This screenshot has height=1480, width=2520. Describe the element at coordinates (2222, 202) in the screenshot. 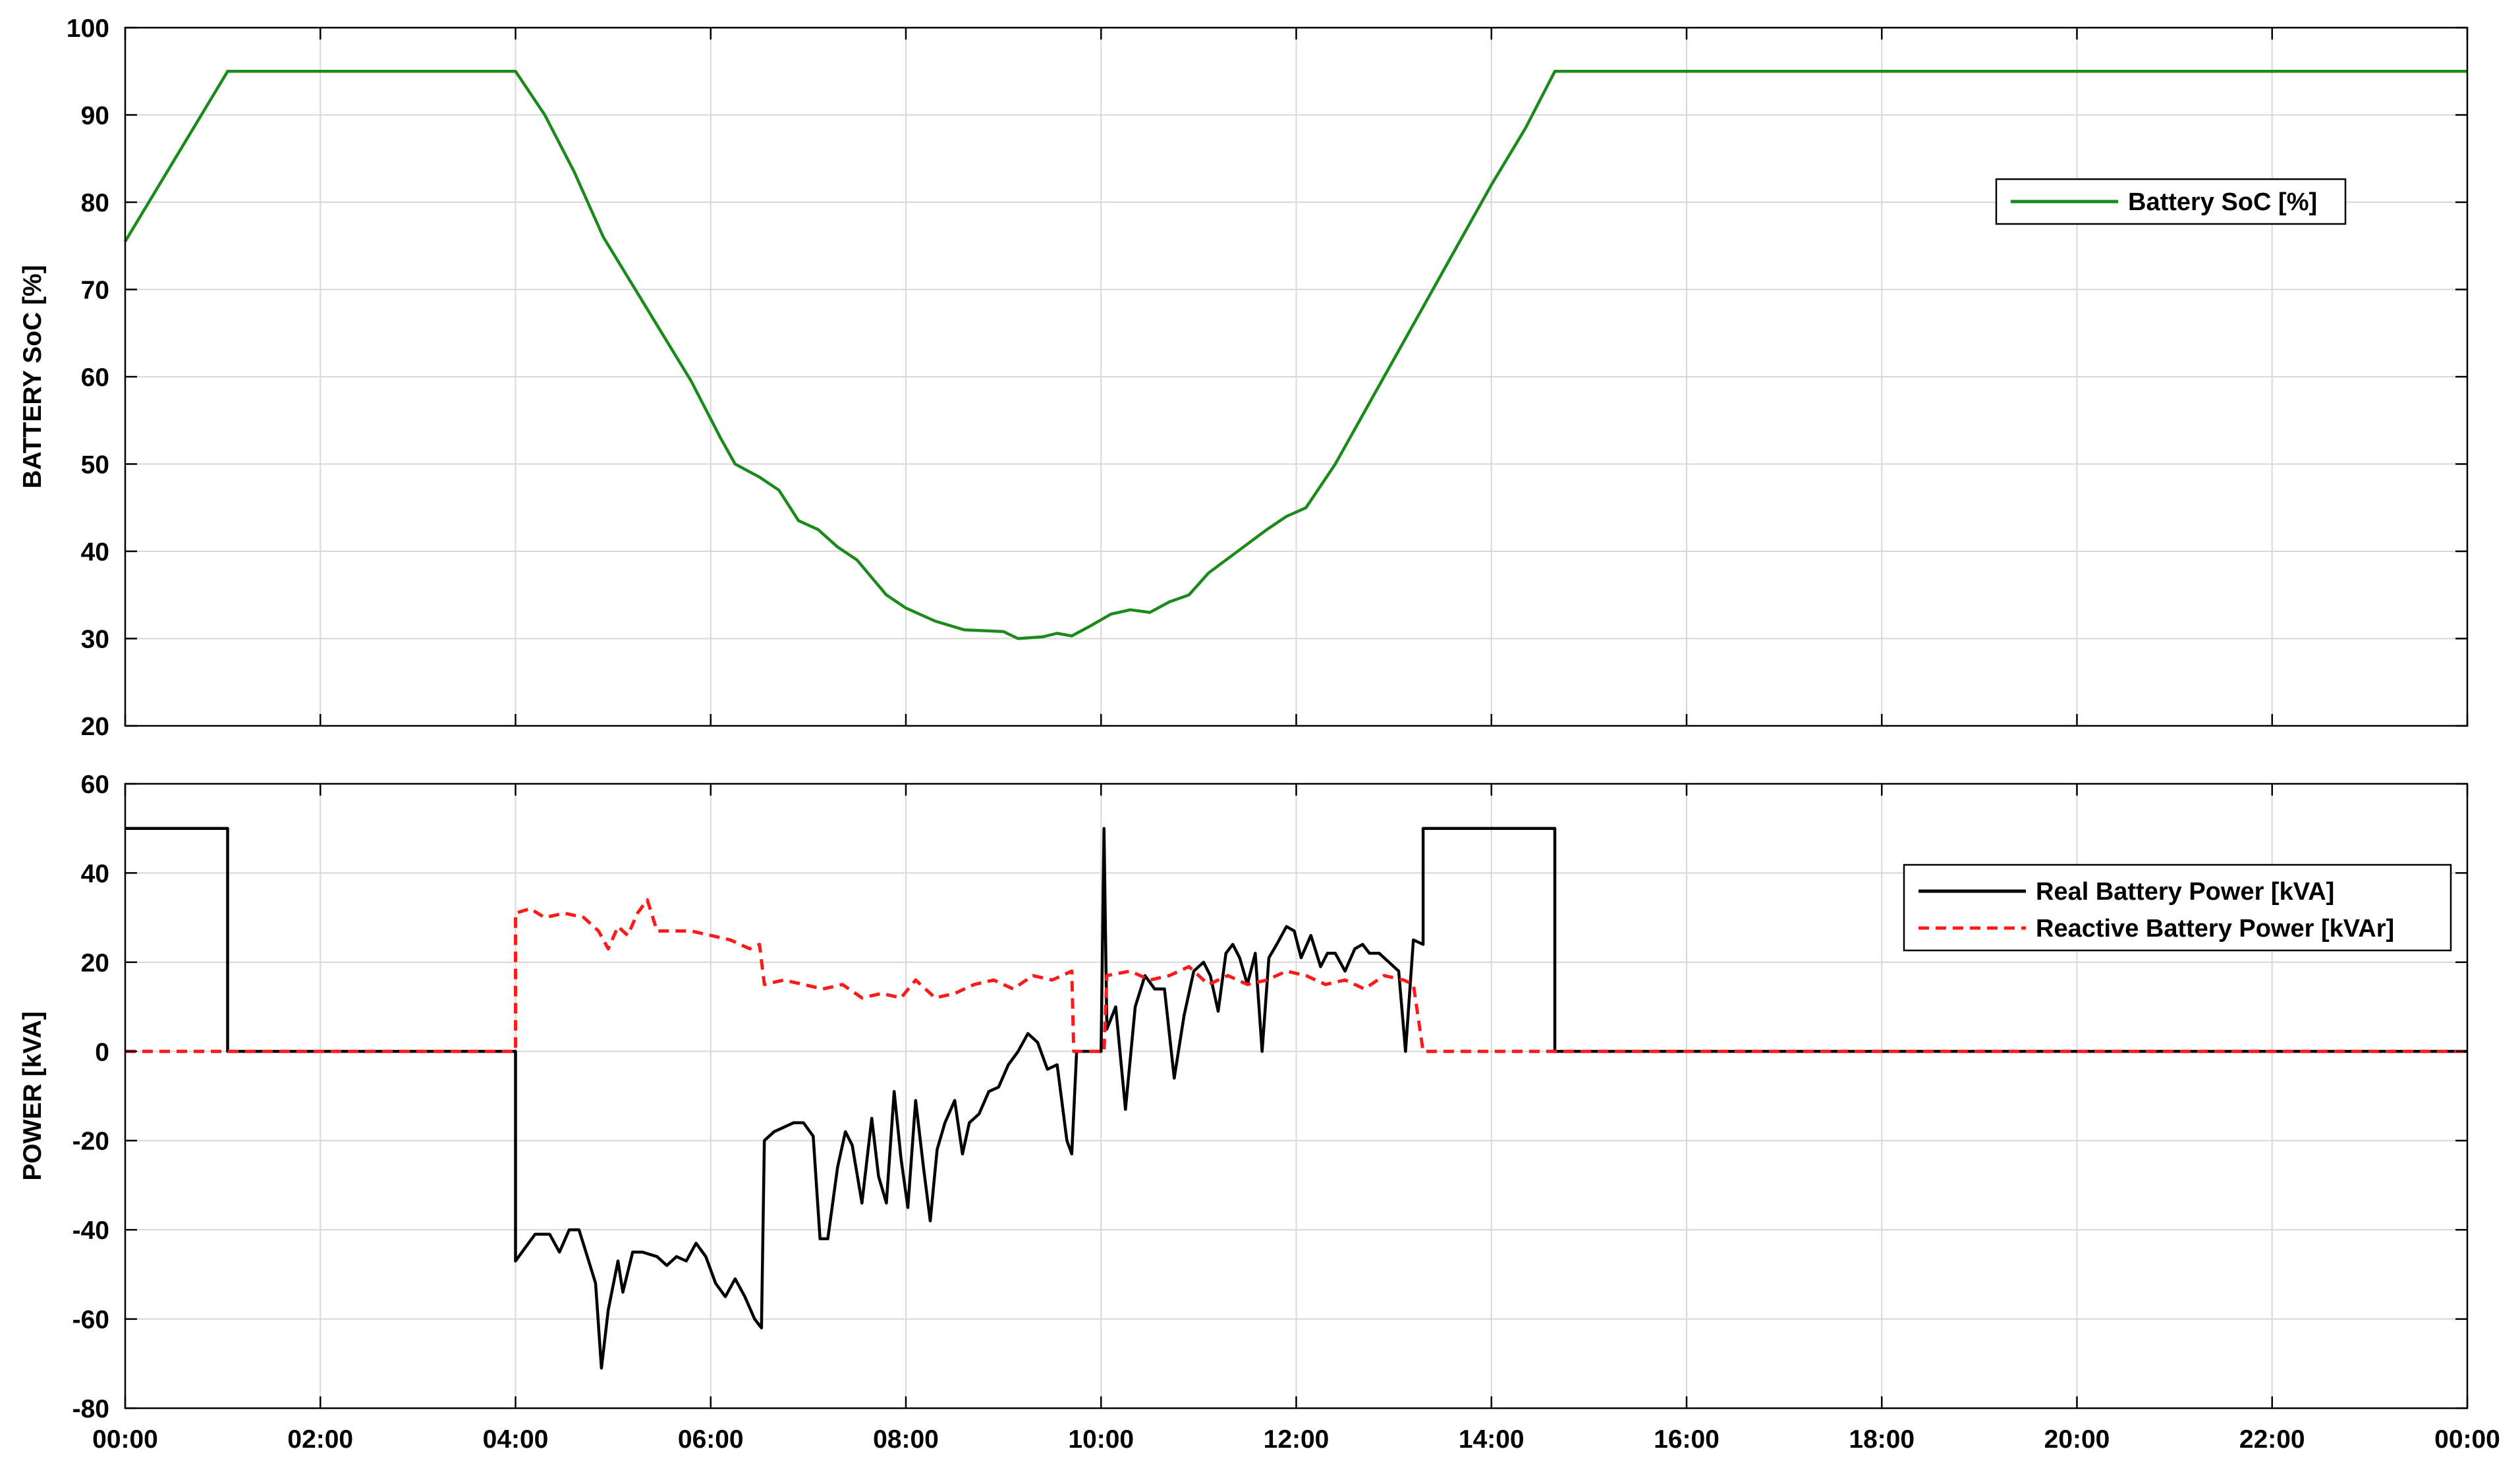

I see `legend-label: Battery SoC [%]` at that location.